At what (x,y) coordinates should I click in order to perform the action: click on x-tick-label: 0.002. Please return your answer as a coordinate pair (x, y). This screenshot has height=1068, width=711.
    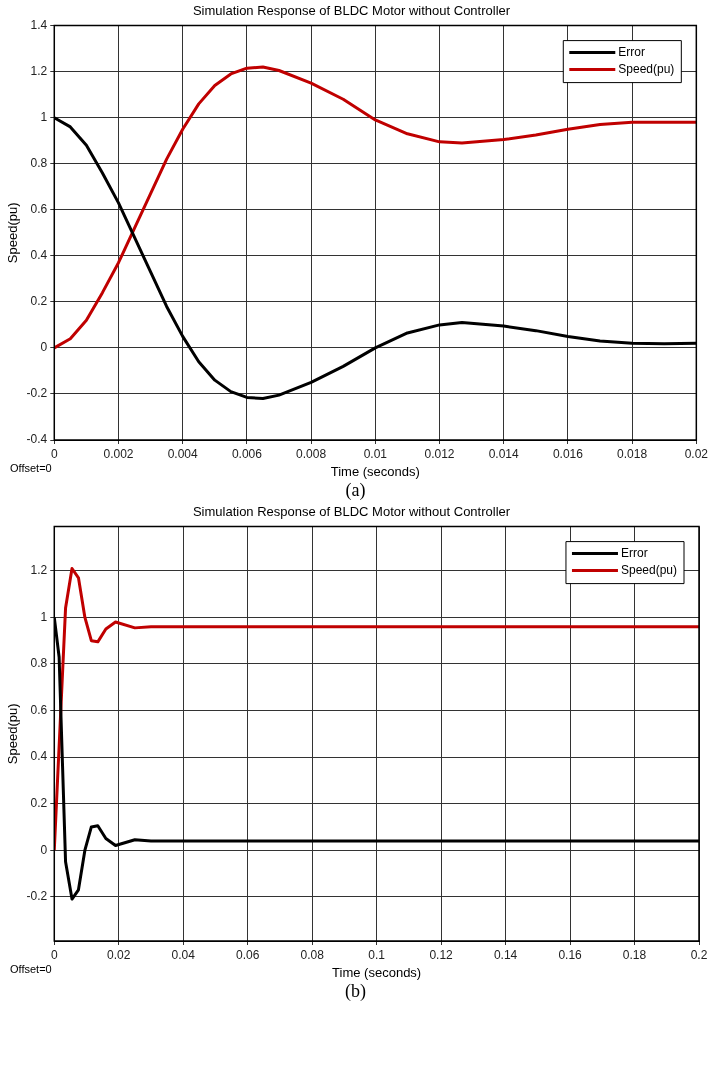
    Looking at the image, I should click on (118, 453).